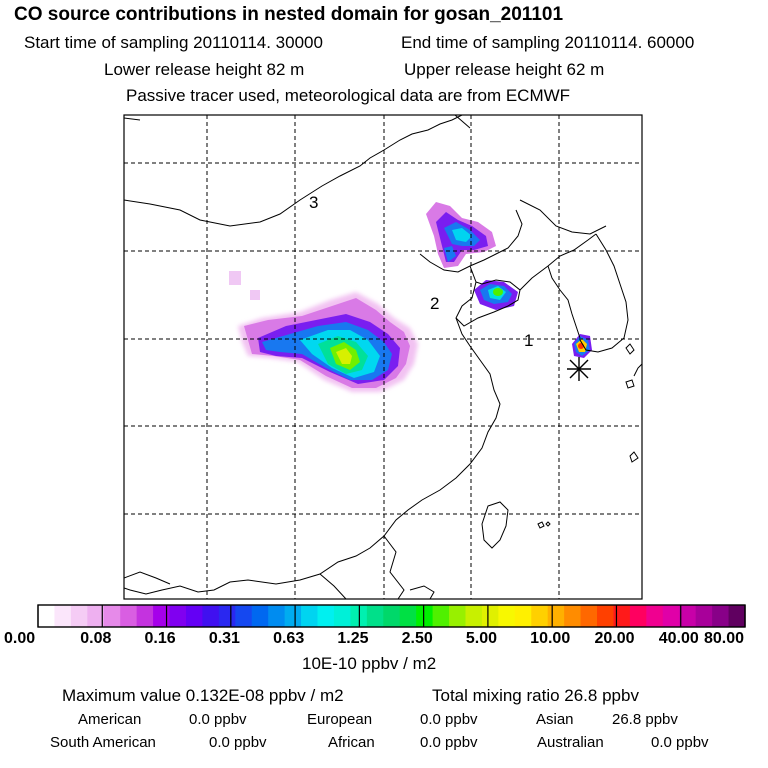 The width and height of the screenshot is (768, 768). I want to click on inland-plume, so click(328, 342).